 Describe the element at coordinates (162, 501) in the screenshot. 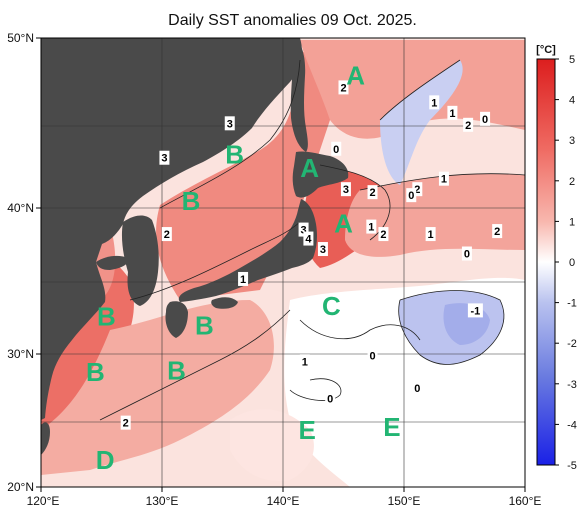

I see `lon-label-130e: 130°E` at that location.